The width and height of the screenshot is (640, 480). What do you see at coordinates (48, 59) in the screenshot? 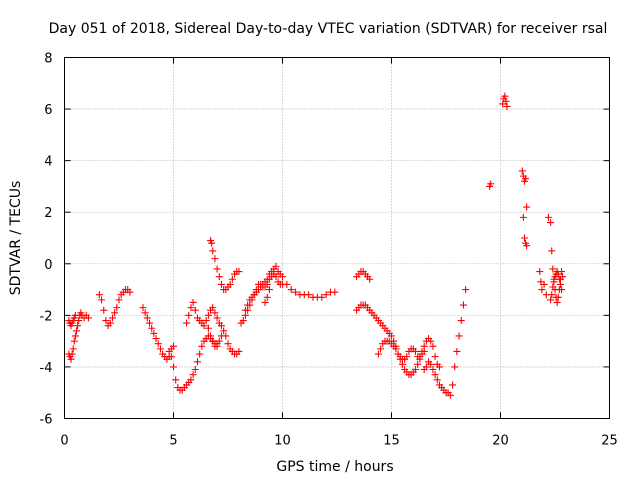
I see `y-tick-label: 8` at bounding box center [48, 59].